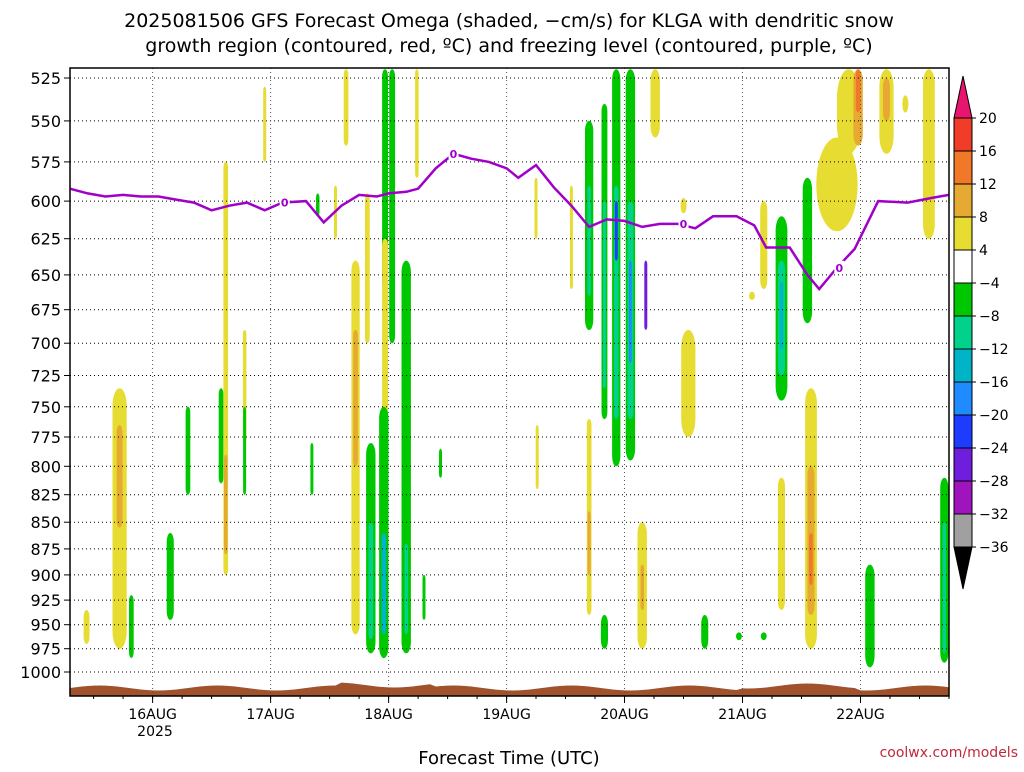  What do you see at coordinates (155, 732) in the screenshot?
I see `year-label: 2025` at bounding box center [155, 732].